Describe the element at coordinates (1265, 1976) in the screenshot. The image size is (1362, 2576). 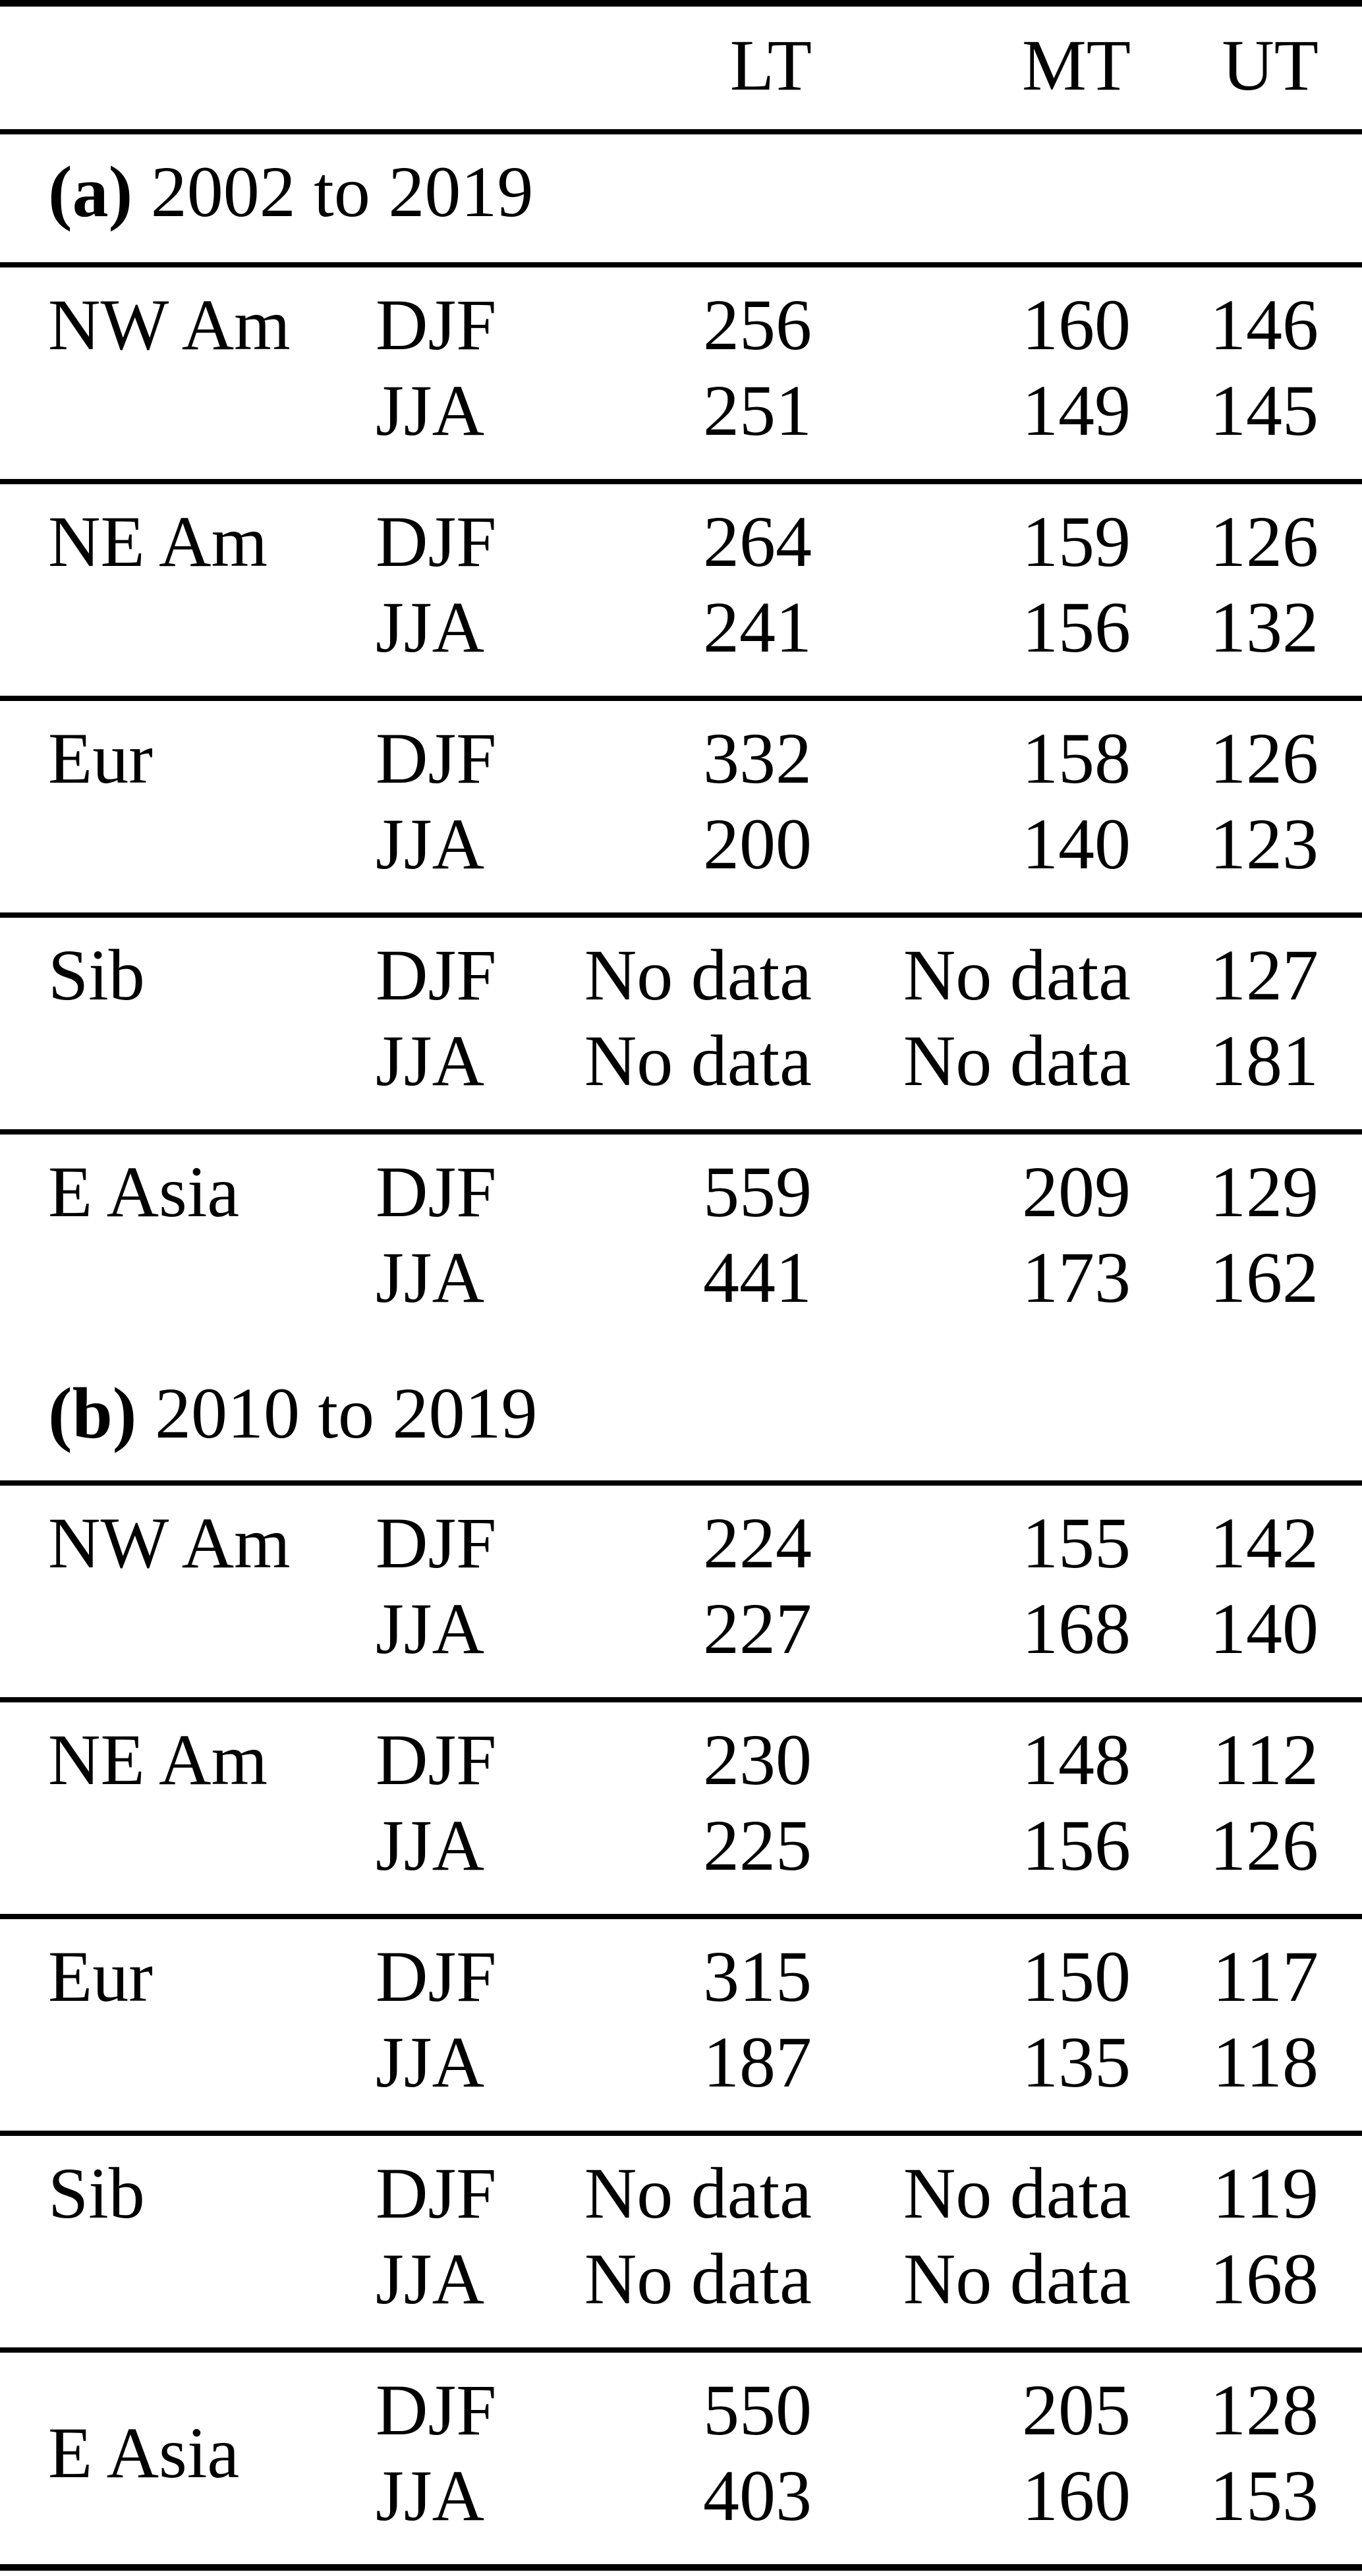
I see `value-ut: 117` at that location.